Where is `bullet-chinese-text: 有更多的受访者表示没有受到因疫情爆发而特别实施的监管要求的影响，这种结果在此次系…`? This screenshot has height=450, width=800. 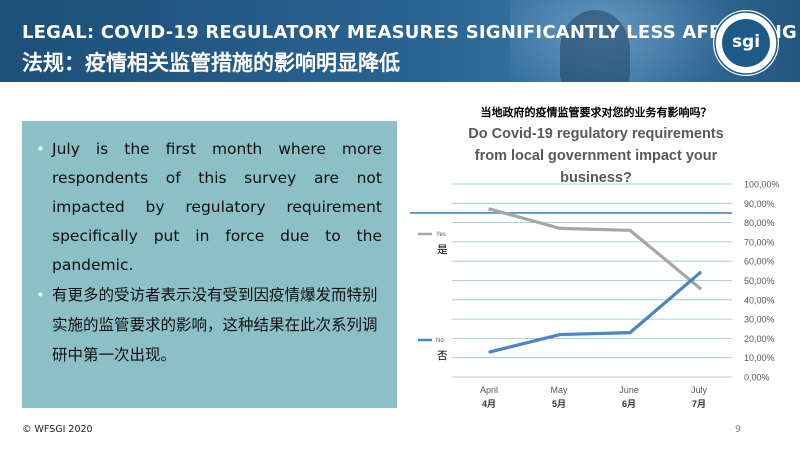
bullet-chinese-text: 有更多的受访者表示没有受到因疫情爆发而特别实施的监管要求的影响，这种结果在此次系… is located at coordinates (215, 325).